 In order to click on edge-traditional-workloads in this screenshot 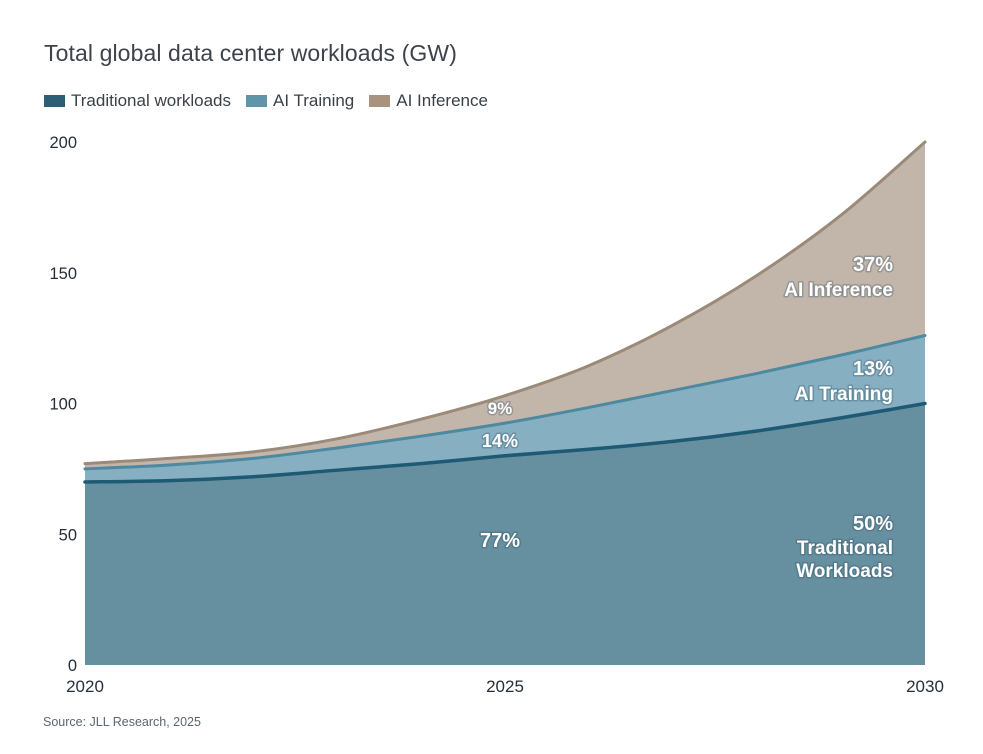, I will do `click(505, 442)`.